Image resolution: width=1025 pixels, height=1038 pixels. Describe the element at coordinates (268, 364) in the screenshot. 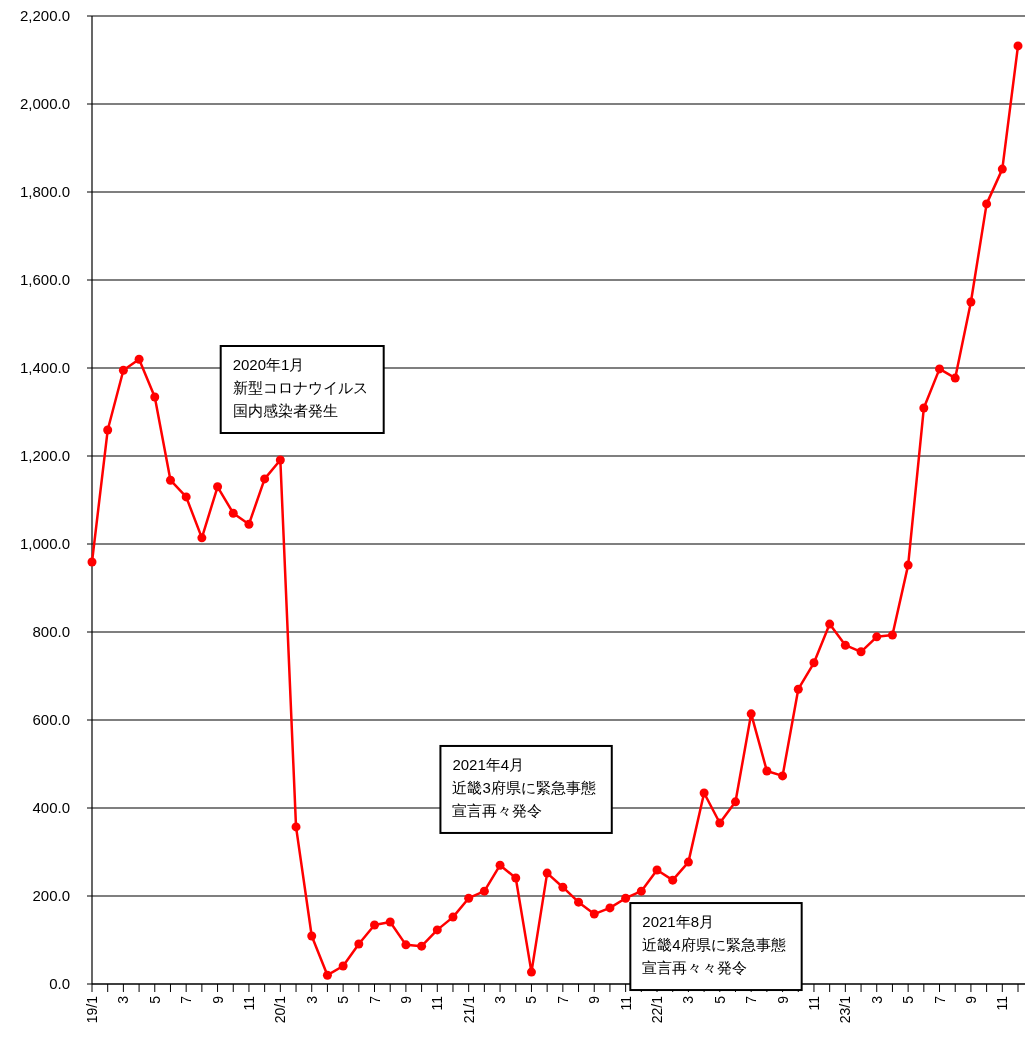

I see `annotation: 2020年1月` at that location.